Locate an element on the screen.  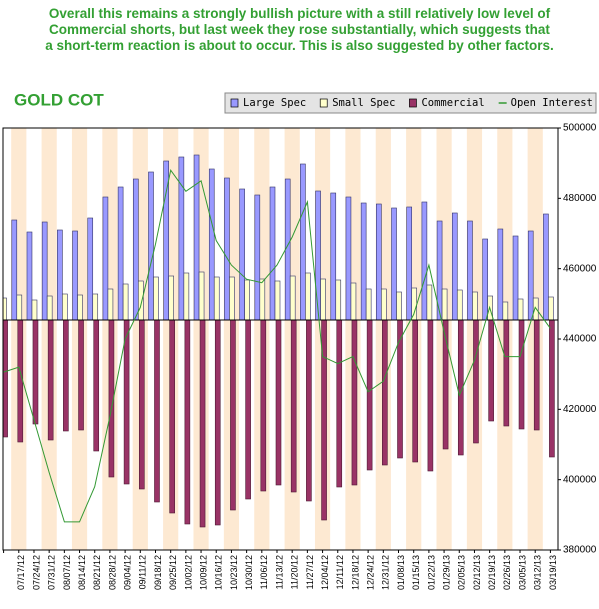
x-tick-label: 01/22/13 is located at coordinates (431, 572).